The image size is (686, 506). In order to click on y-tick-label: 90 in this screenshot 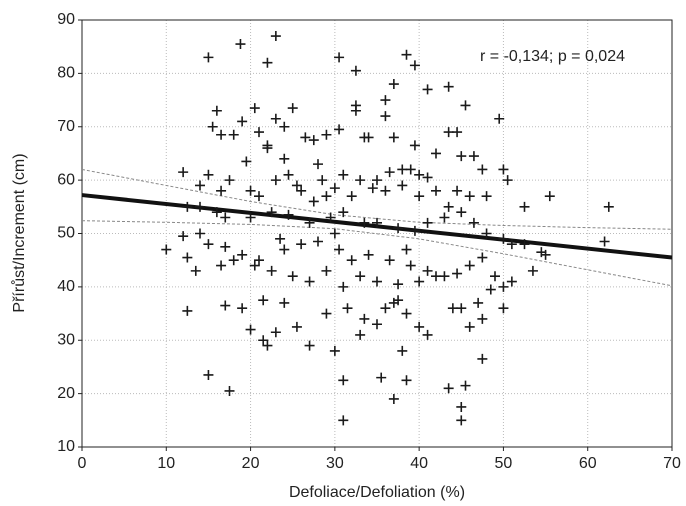, I will do `click(66, 19)`.